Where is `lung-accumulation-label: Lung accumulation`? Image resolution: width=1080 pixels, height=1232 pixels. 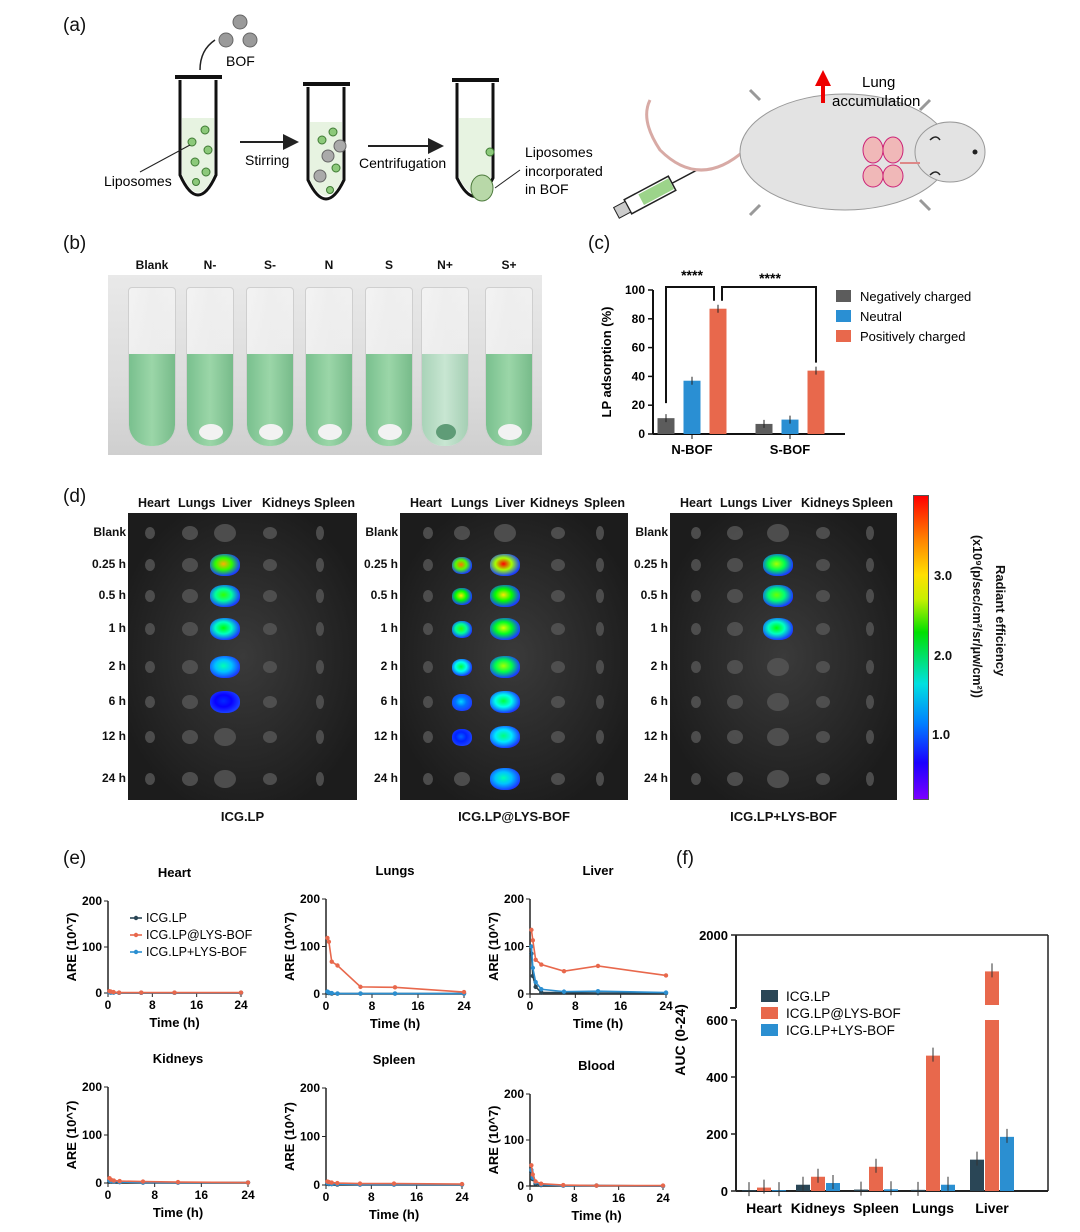 lung-accumulation-label: Lung accumulation is located at coordinates (876, 92).